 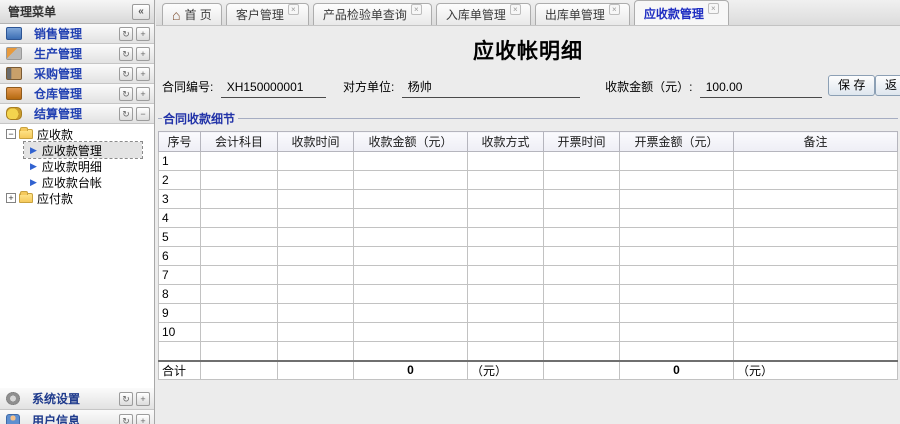 What do you see at coordinates (77, 34) in the screenshot?
I see `sidebar-item-sales: 销售管理 ↻ +` at bounding box center [77, 34].